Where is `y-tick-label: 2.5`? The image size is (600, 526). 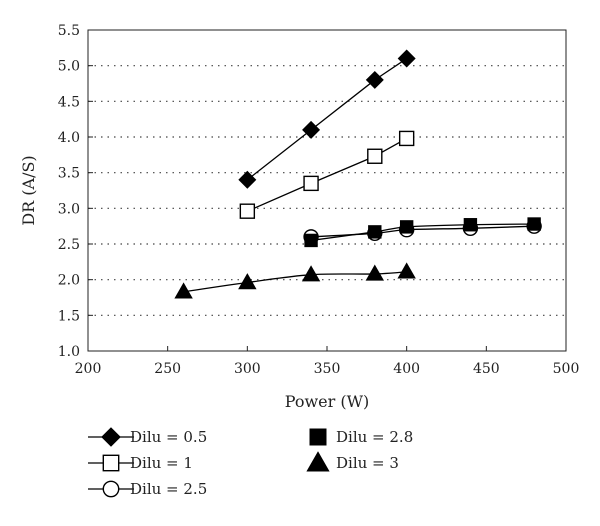 y-tick-label: 2.5 is located at coordinates (69, 245).